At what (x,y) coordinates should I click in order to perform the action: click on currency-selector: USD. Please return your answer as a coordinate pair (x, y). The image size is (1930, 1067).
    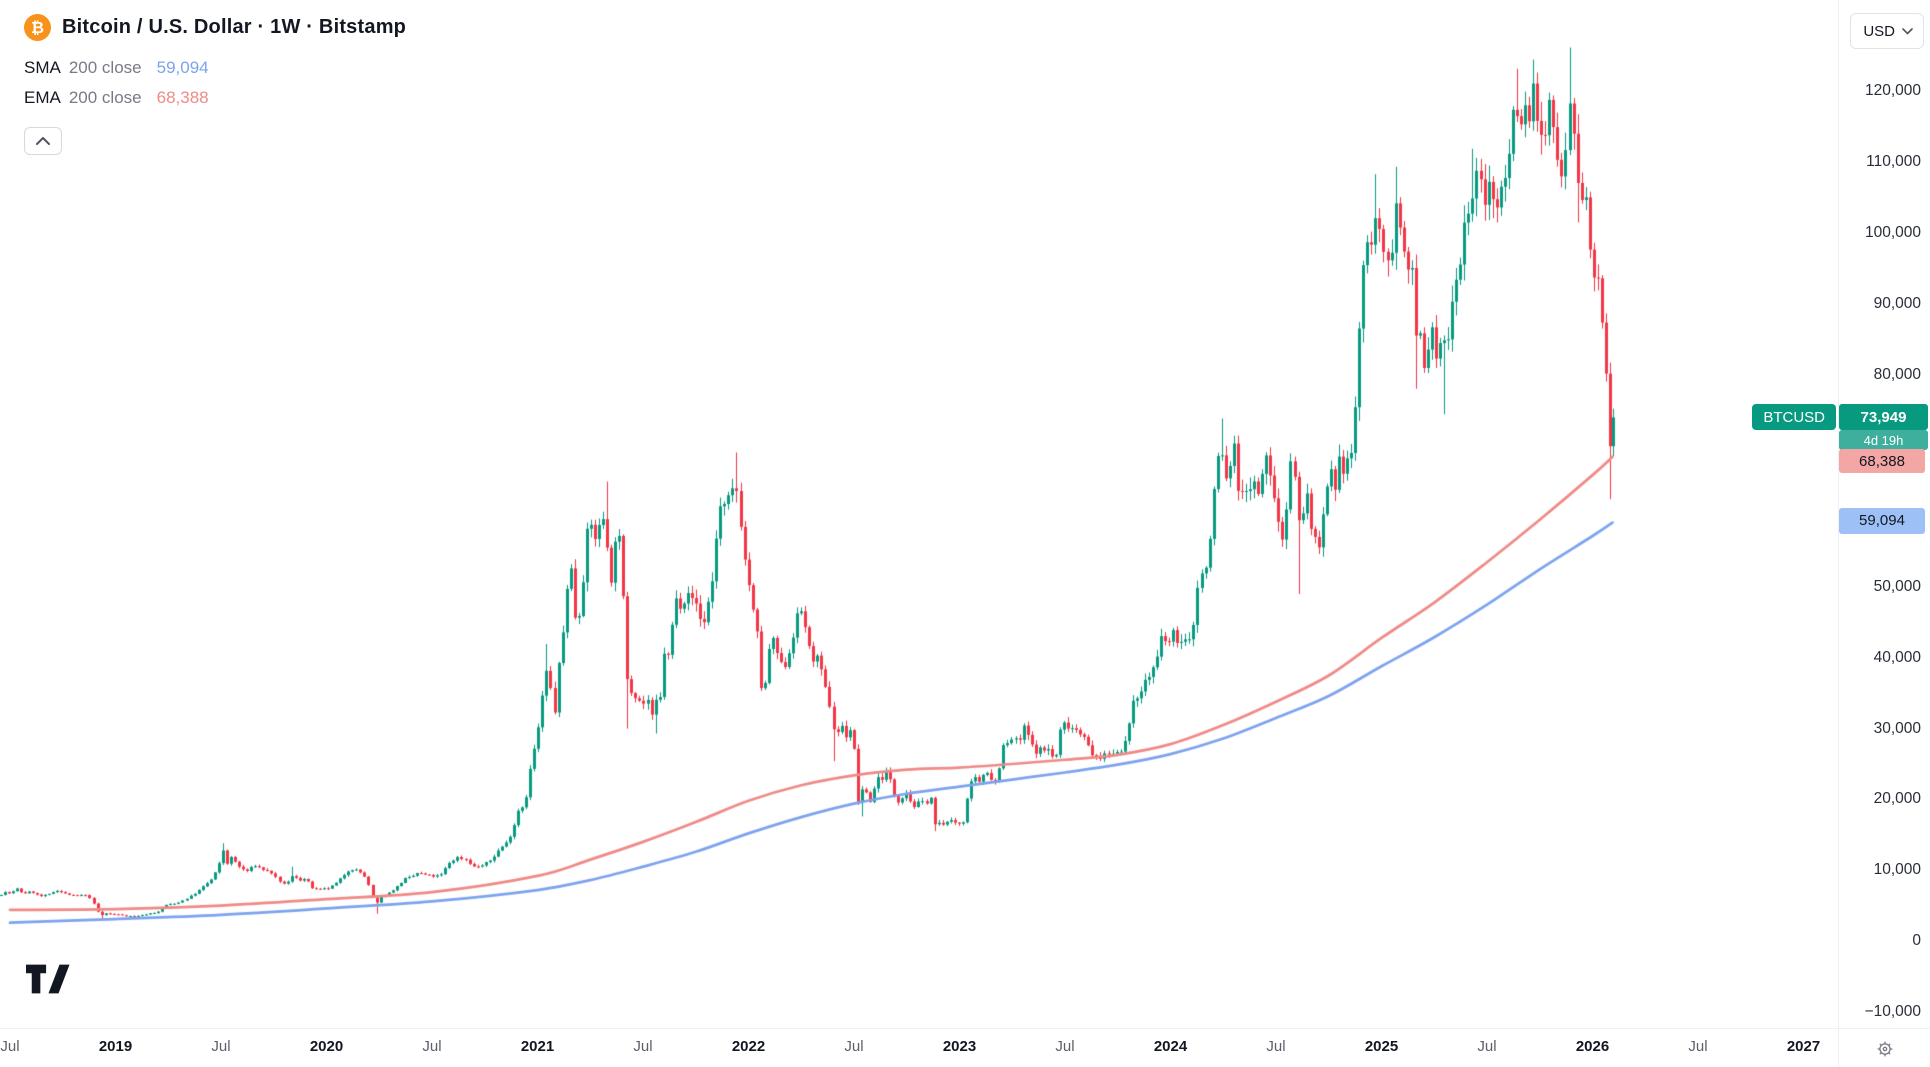
    Looking at the image, I should click on (1887, 31).